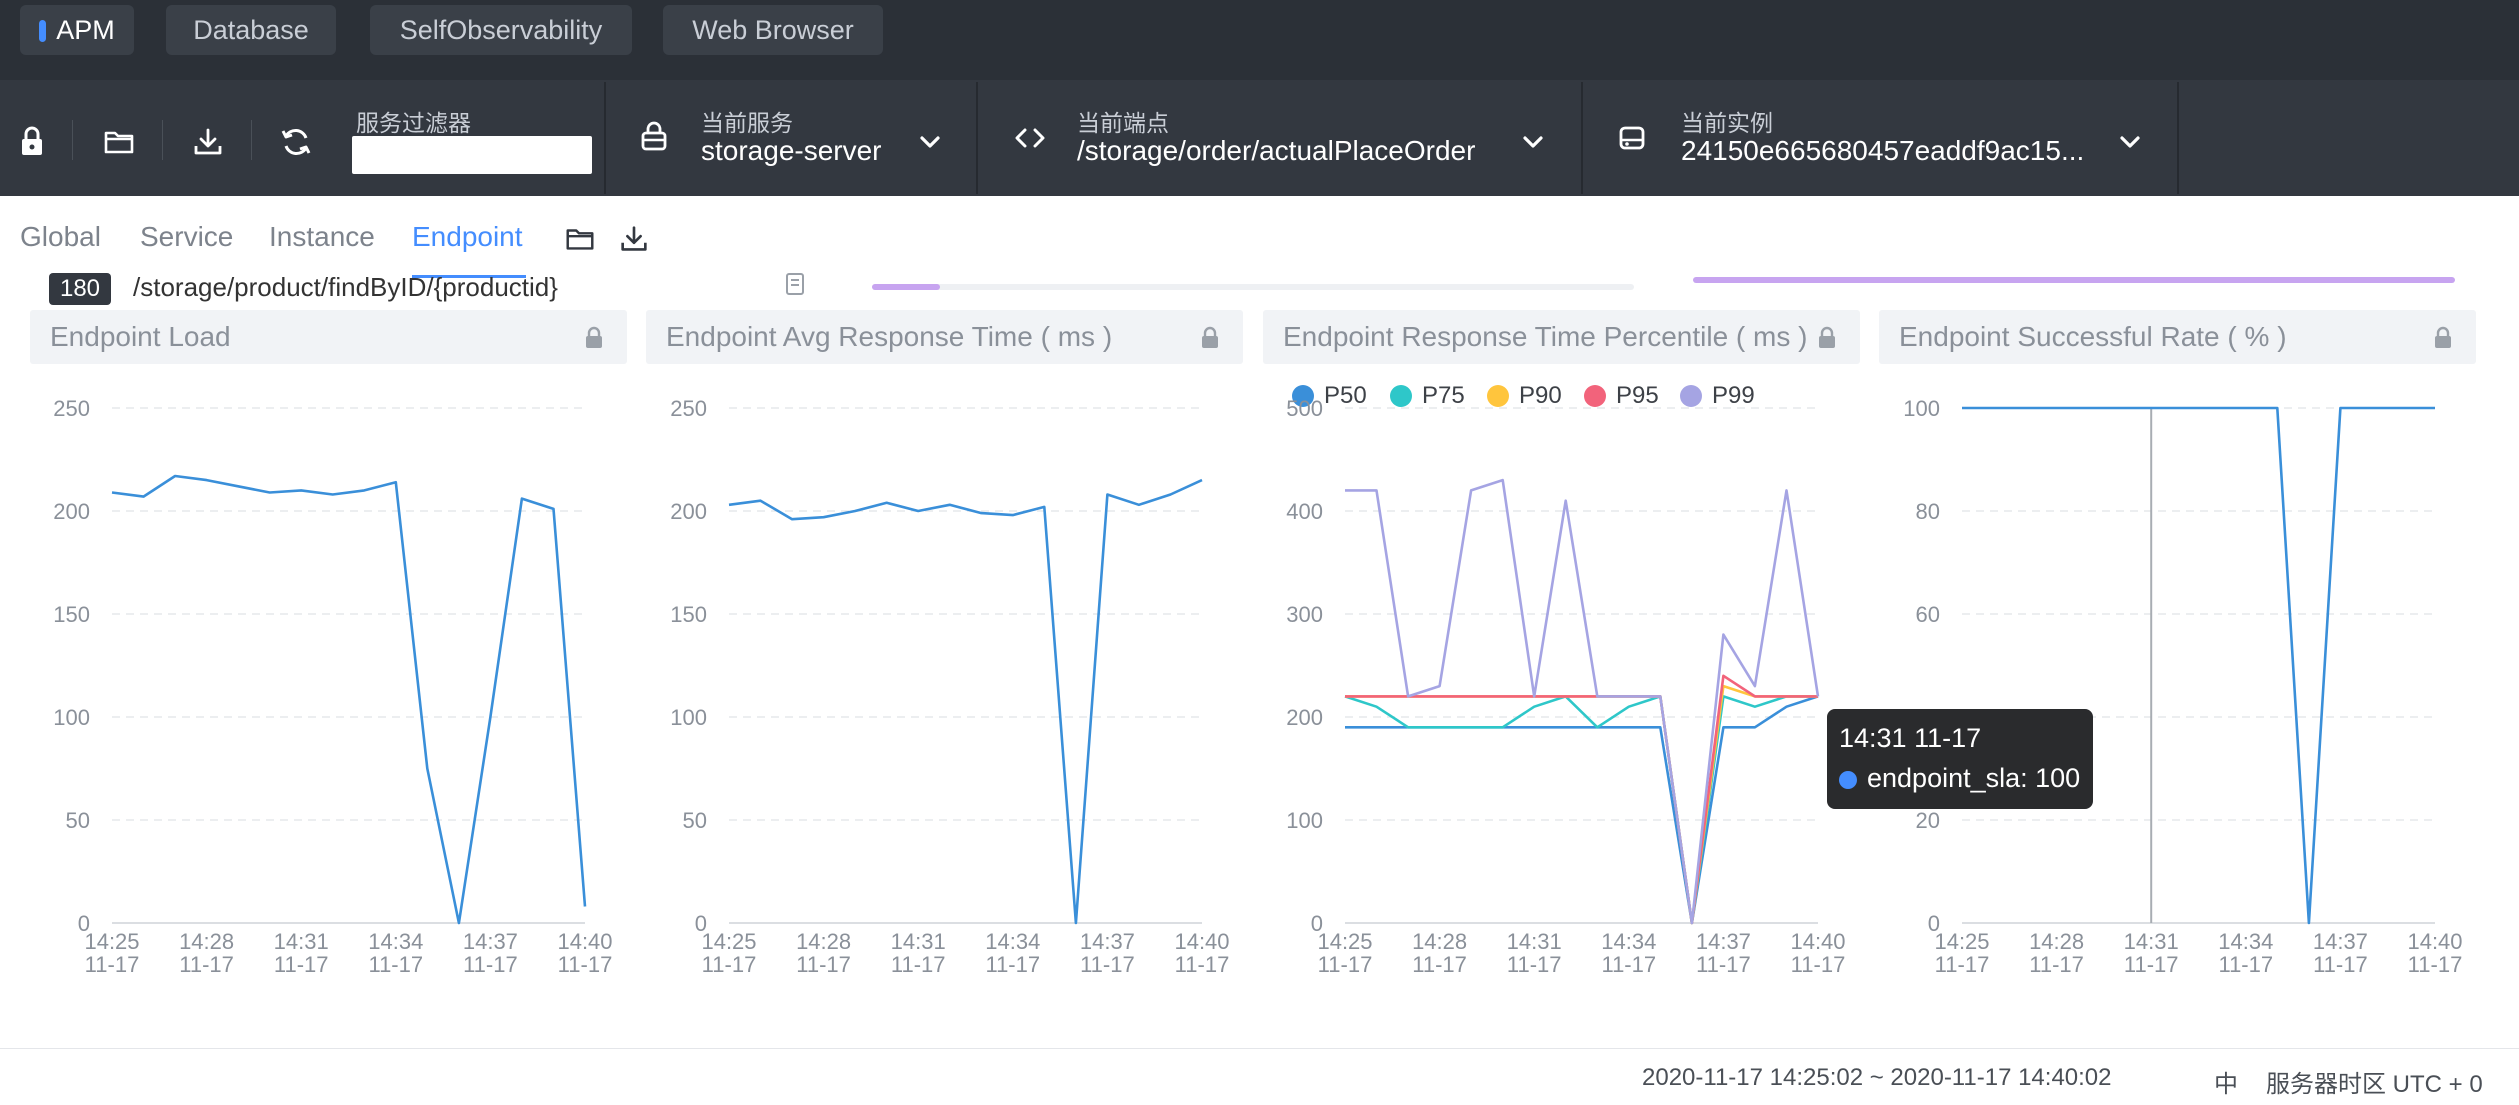 The image size is (2519, 1105). Describe the element at coordinates (187, 236) in the screenshot. I see `tab-service: Service` at that location.